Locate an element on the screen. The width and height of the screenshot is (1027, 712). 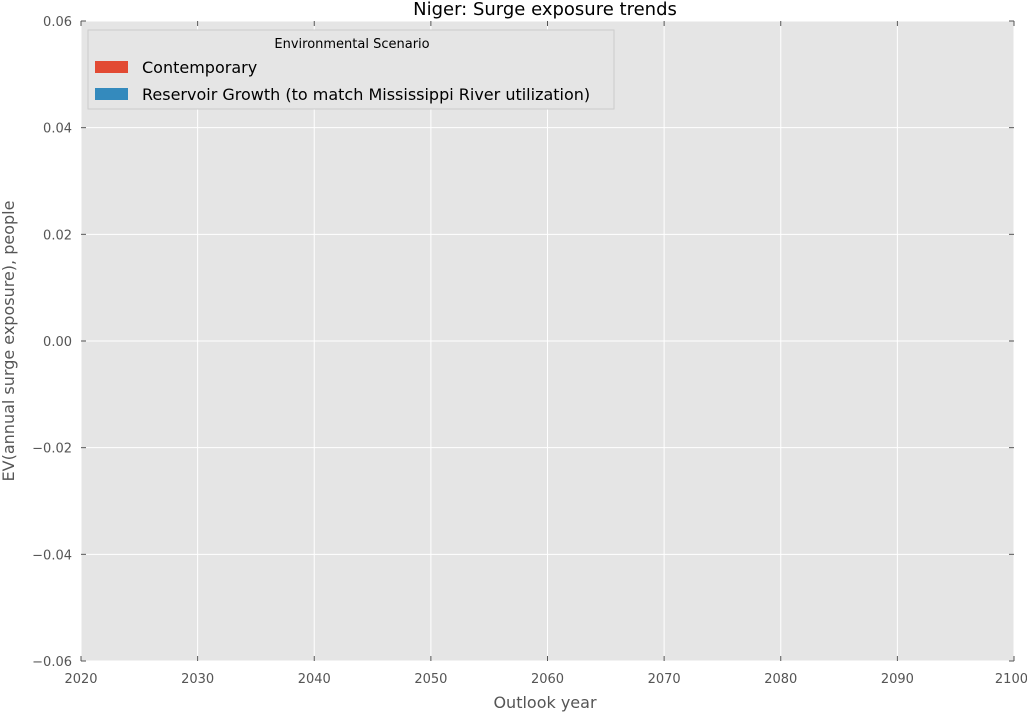
x-tick-label: 2100 is located at coordinates (1011, 679).